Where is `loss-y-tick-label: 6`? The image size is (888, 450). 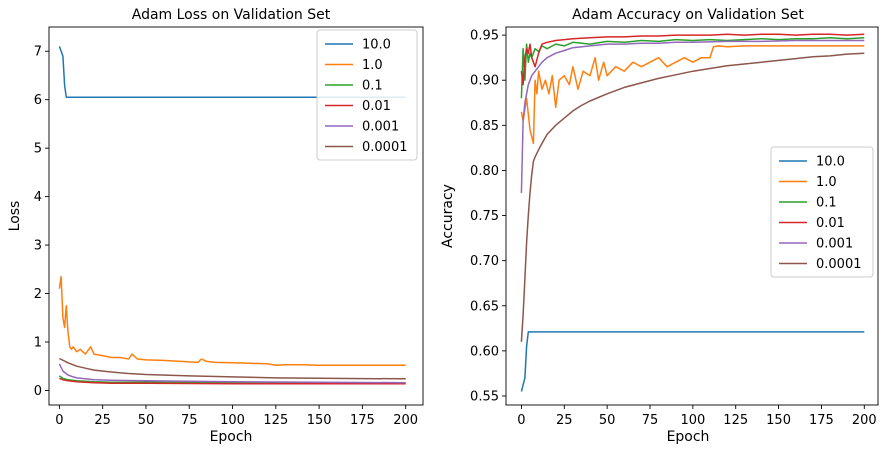
loss-y-tick-label: 6 is located at coordinates (38, 100).